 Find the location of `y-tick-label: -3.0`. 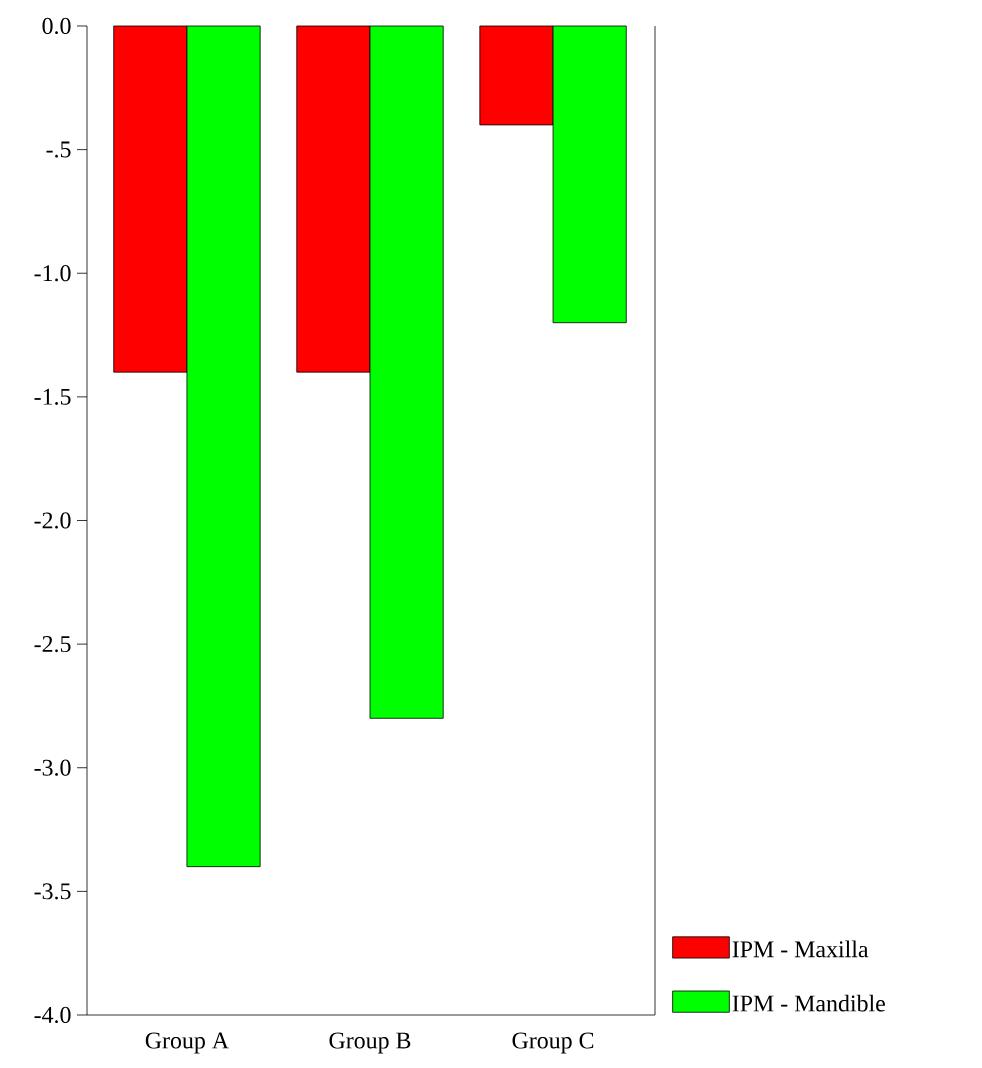

y-tick-label: -3.0 is located at coordinates (52, 767).